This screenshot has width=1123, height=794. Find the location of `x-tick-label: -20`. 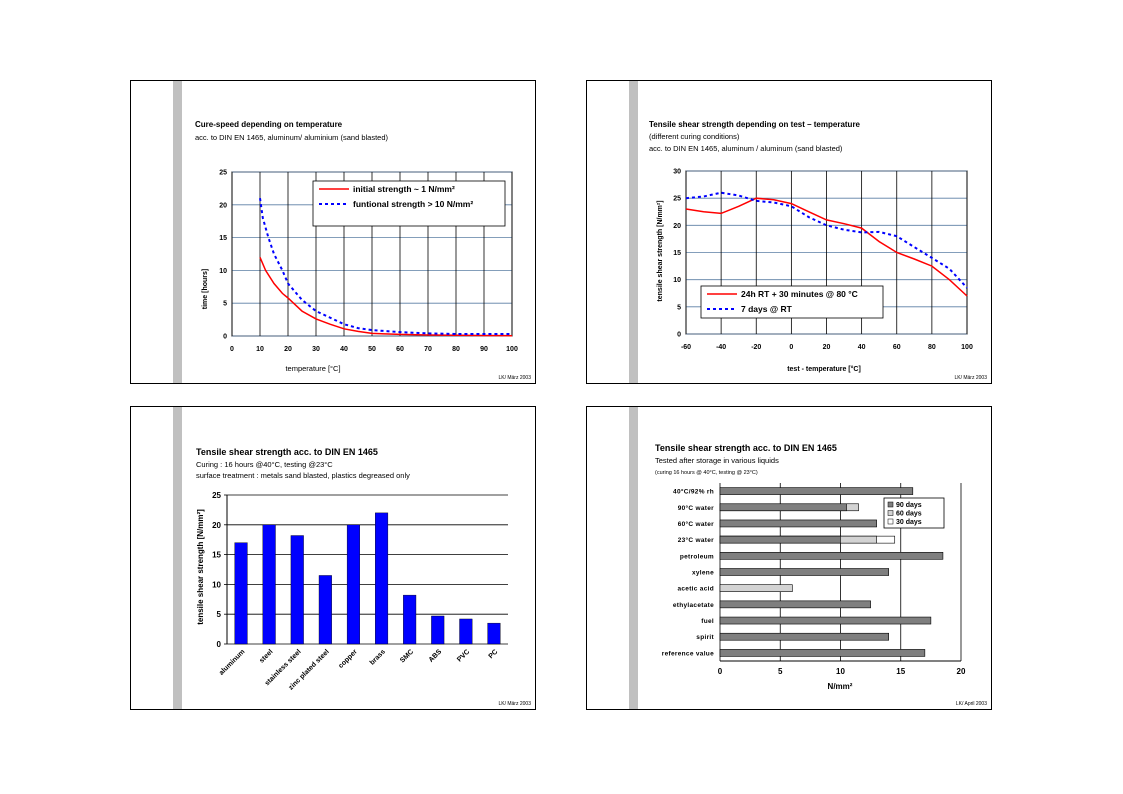

x-tick-label: -20 is located at coordinates (756, 347).